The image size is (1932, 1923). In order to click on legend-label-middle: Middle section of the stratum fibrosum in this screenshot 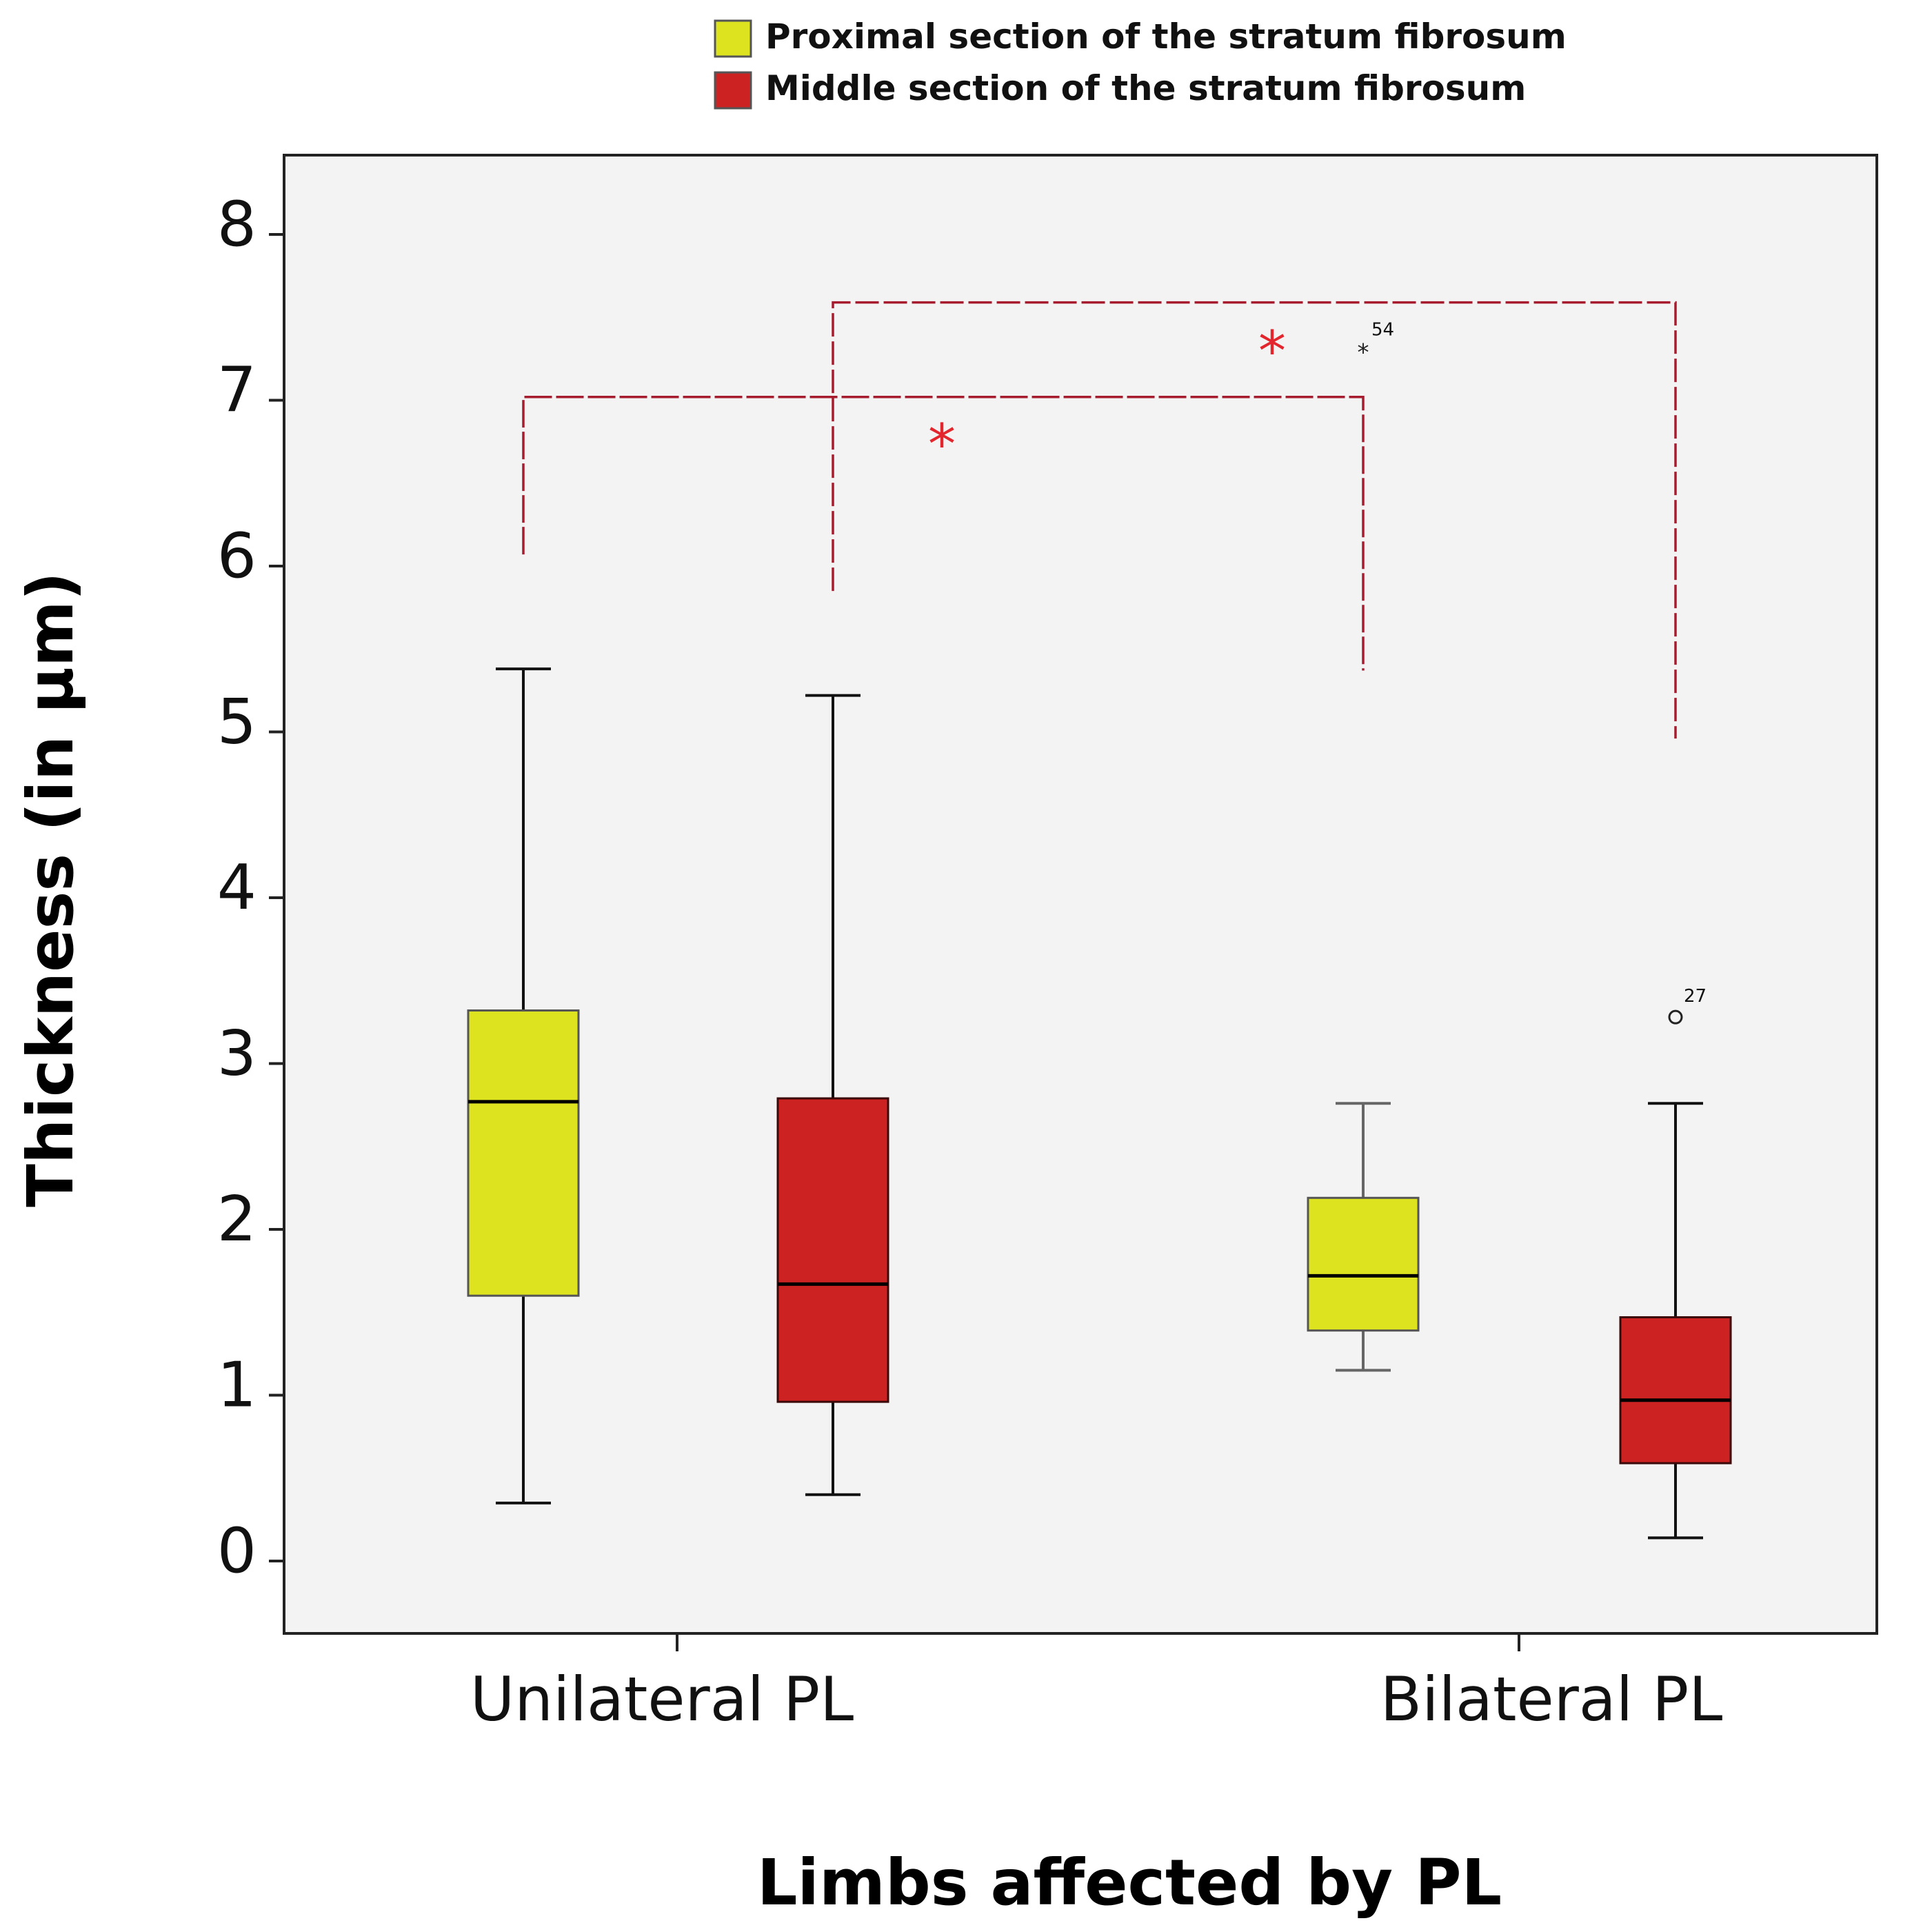, I will do `click(1145, 88)`.